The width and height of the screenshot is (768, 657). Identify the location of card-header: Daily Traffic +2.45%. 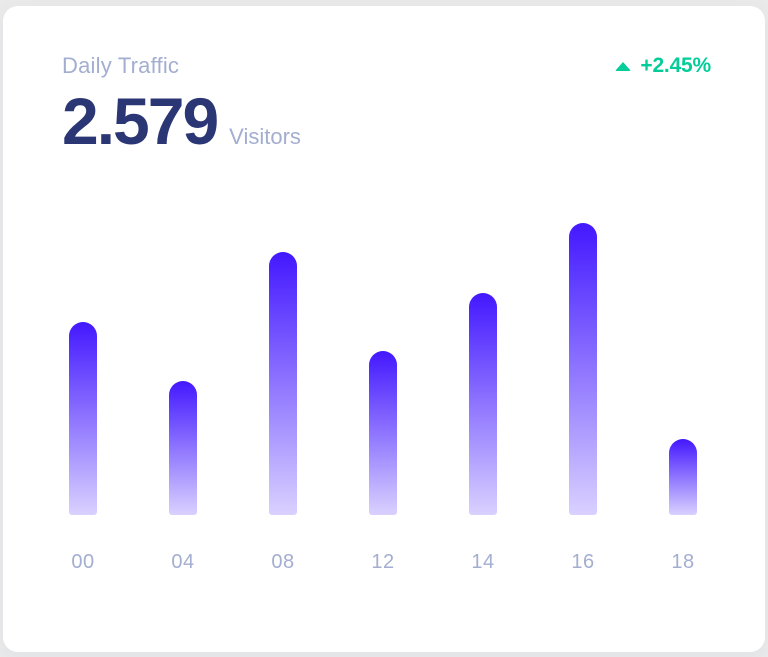
(384, 42).